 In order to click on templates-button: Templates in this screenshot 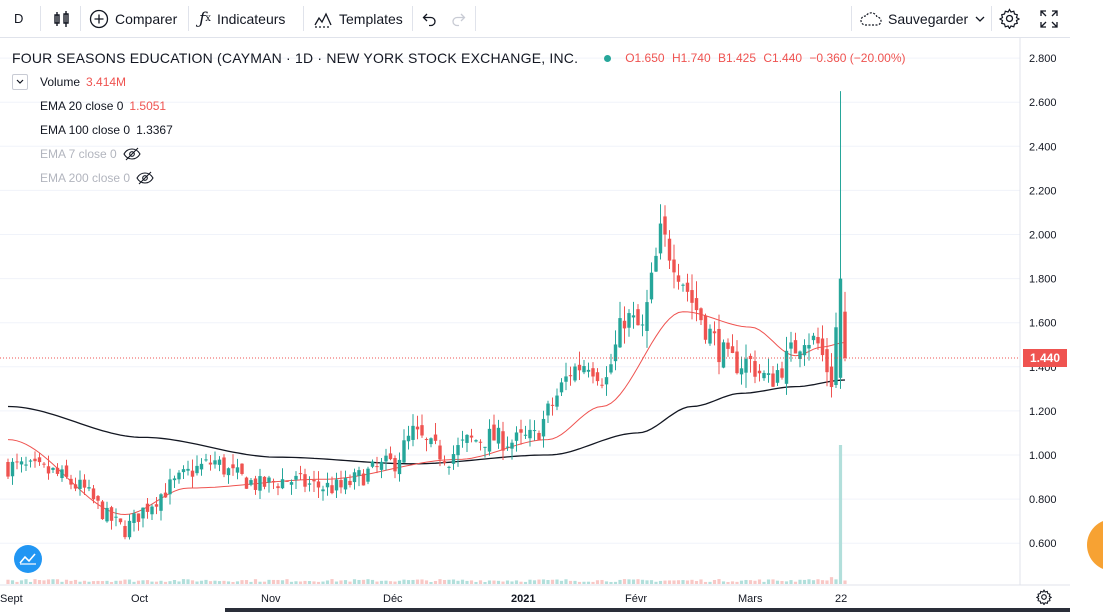, I will do `click(358, 18)`.